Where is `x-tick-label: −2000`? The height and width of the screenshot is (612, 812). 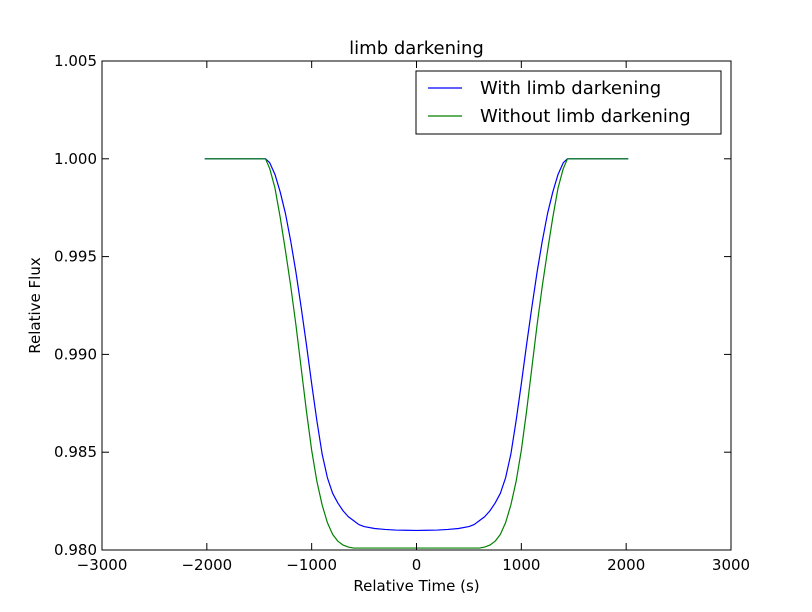
x-tick-label: −2000 is located at coordinates (206, 565).